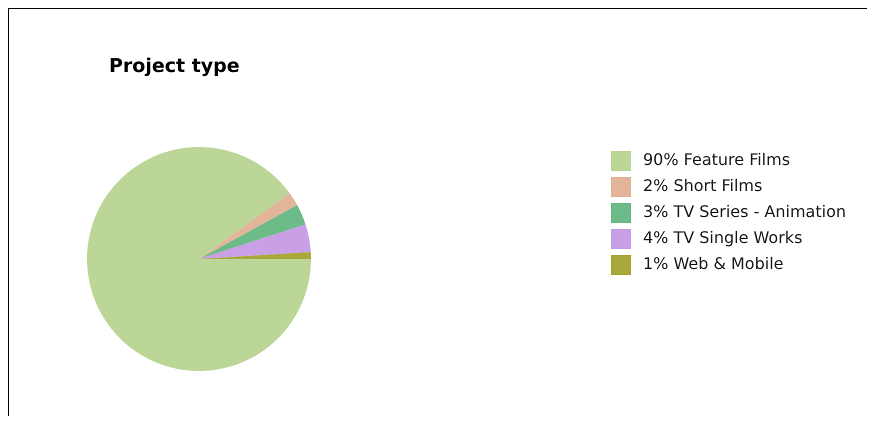 The height and width of the screenshot is (424, 875). I want to click on legend-label: 90% Feature Films, so click(716, 159).